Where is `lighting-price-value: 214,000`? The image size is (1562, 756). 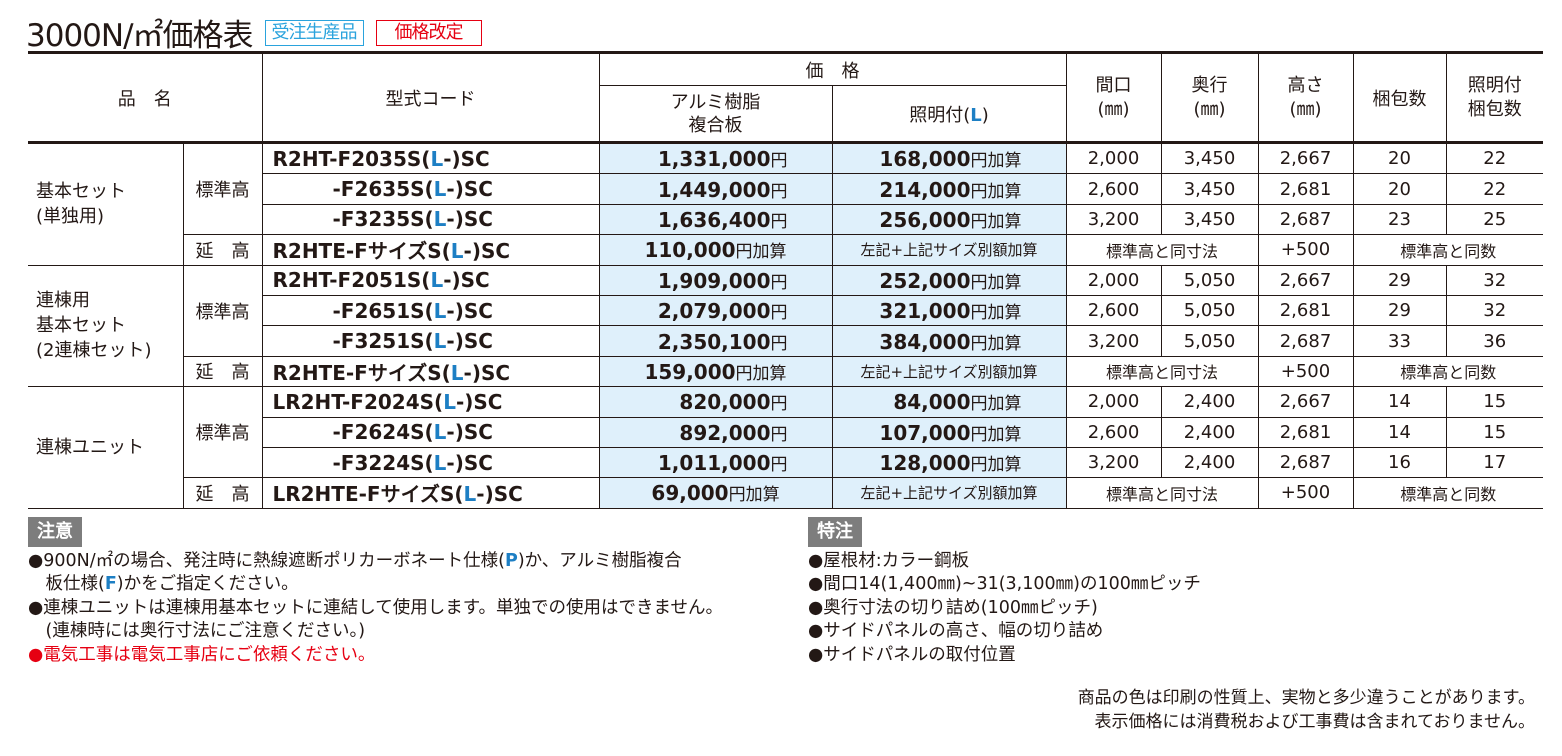
lighting-price-value: 214,000 is located at coordinates (925, 189).